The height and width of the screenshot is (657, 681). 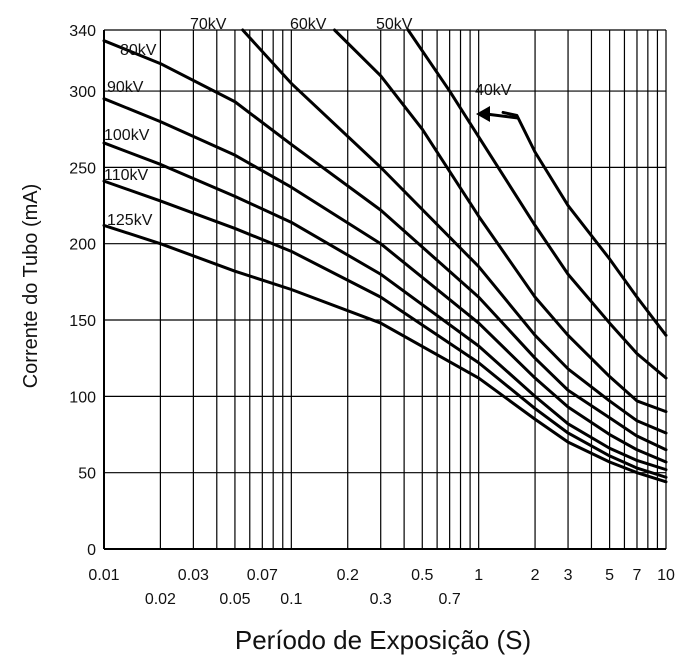 I want to click on y-tick-label: 250, so click(x=82, y=168).